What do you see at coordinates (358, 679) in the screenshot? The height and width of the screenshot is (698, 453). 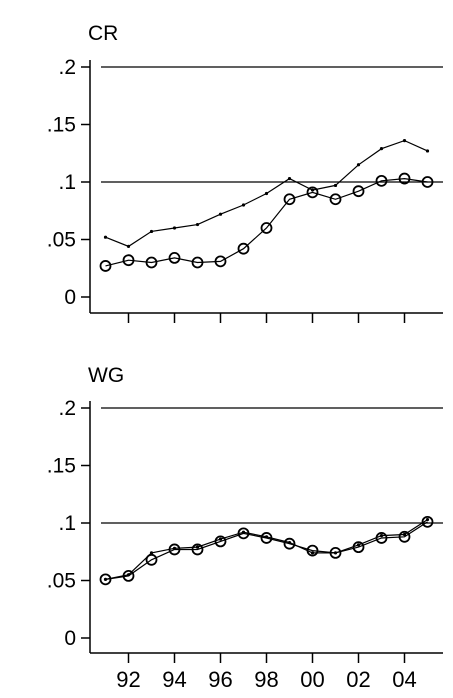 I see `x-tick-label: 02` at bounding box center [358, 679].